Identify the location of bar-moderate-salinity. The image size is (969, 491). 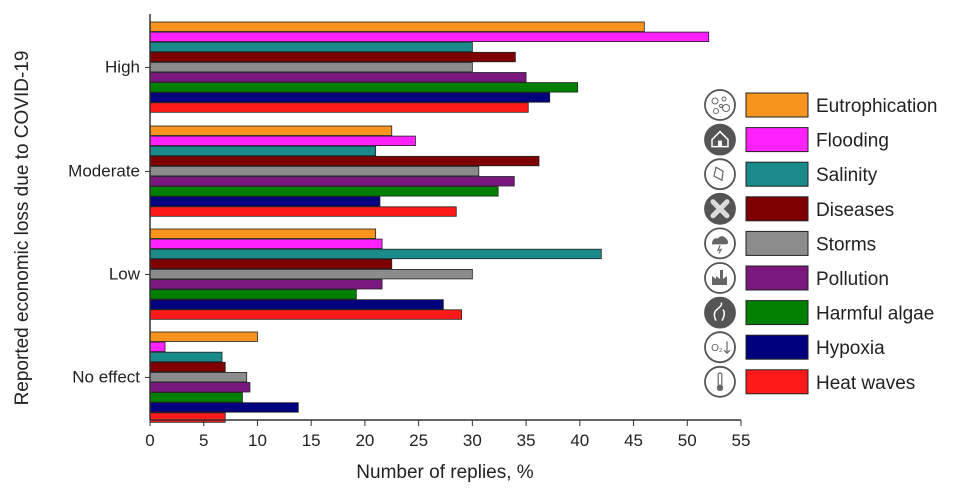
(263, 151).